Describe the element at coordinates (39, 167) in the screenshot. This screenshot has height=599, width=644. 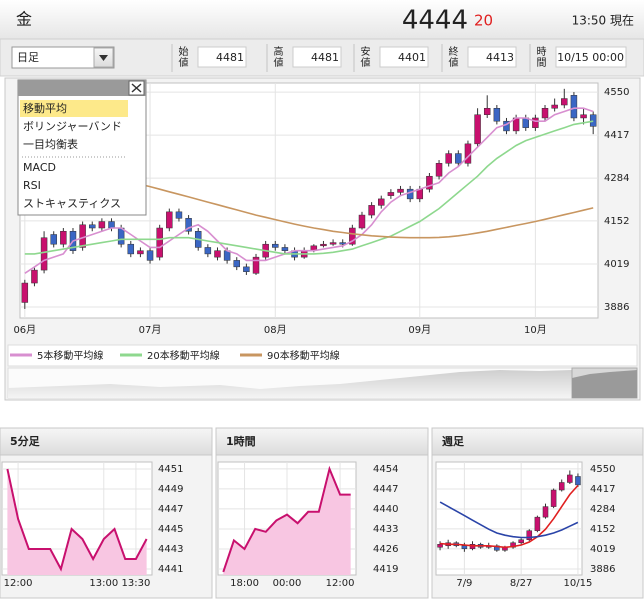
I see `menu-item: MACD` at that location.